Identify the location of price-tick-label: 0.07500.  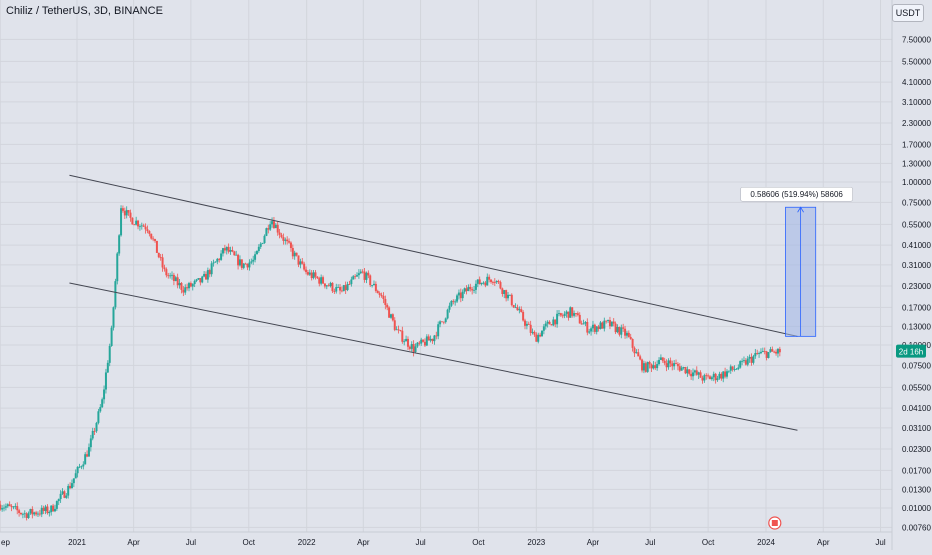
(916, 365).